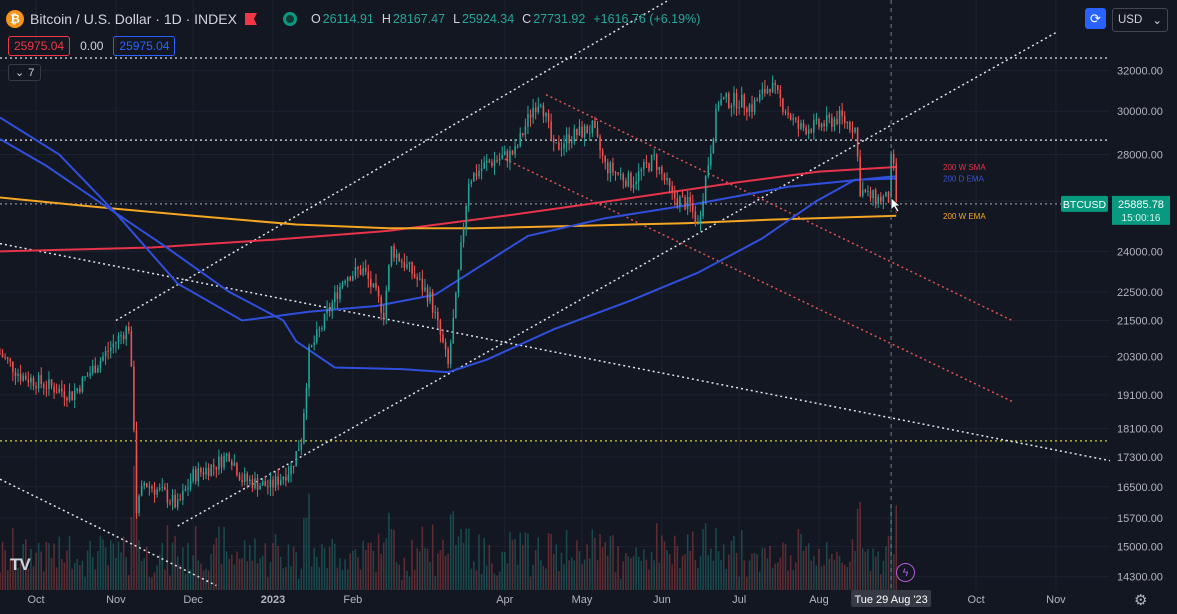  I want to click on symbol-title: Bitcoin / U.S. Dollar · 1D · INDEX, so click(133, 19).